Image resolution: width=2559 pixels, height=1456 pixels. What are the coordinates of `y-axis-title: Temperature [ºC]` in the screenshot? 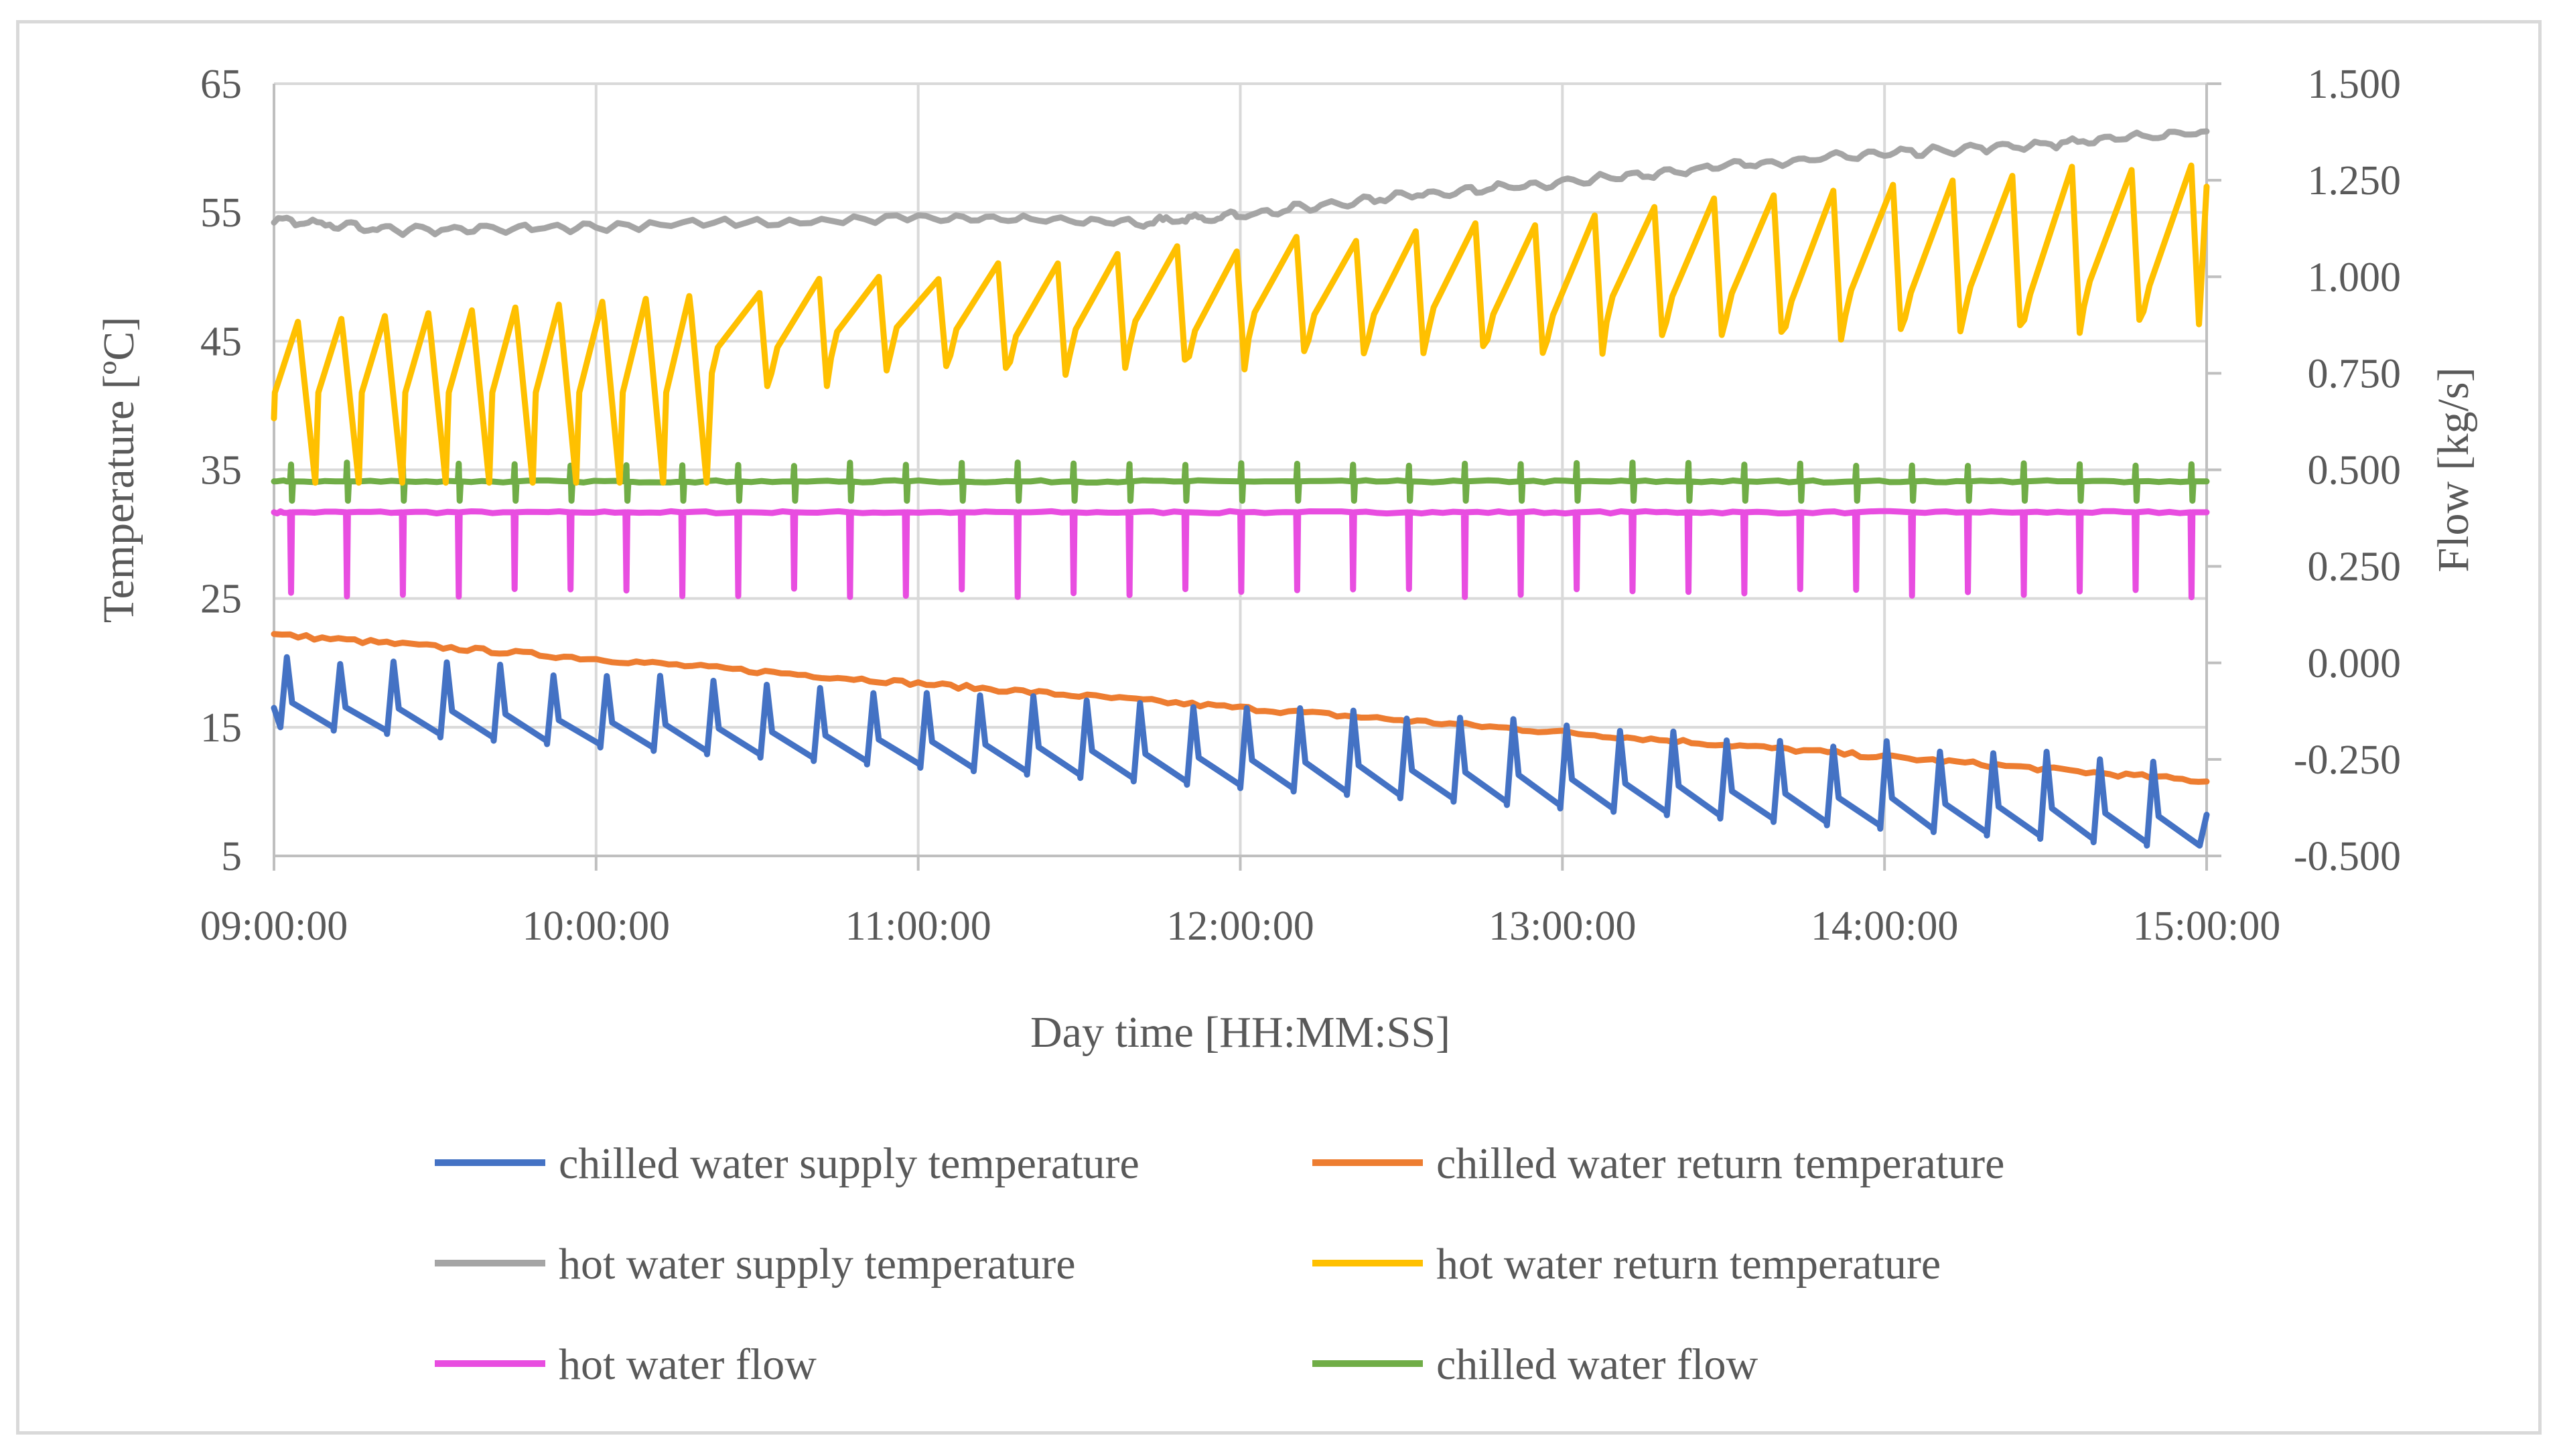 It's located at (118, 470).